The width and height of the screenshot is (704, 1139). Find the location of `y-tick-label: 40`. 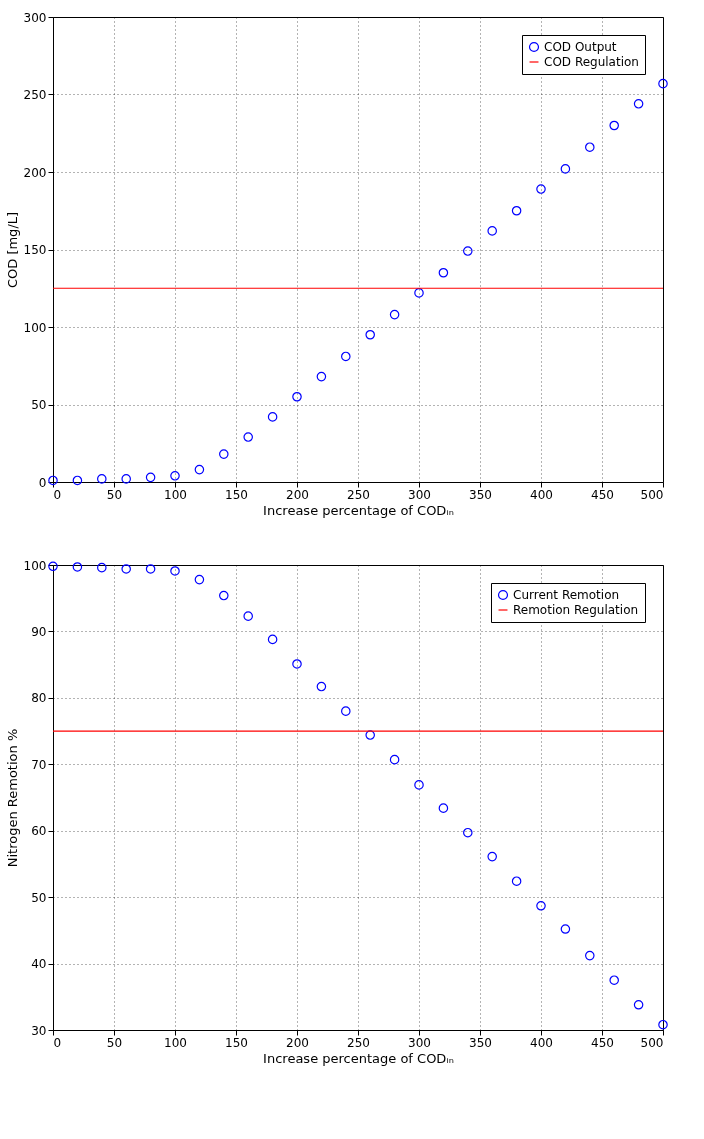

y-tick-label: 40 is located at coordinates (39, 964).